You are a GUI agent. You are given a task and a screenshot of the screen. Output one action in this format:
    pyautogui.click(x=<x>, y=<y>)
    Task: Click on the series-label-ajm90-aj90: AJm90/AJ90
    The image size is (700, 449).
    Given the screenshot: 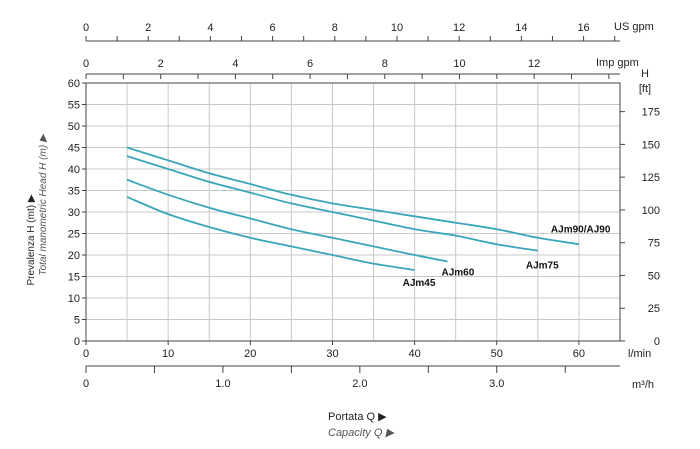 What is the action you would take?
    pyautogui.click(x=581, y=229)
    